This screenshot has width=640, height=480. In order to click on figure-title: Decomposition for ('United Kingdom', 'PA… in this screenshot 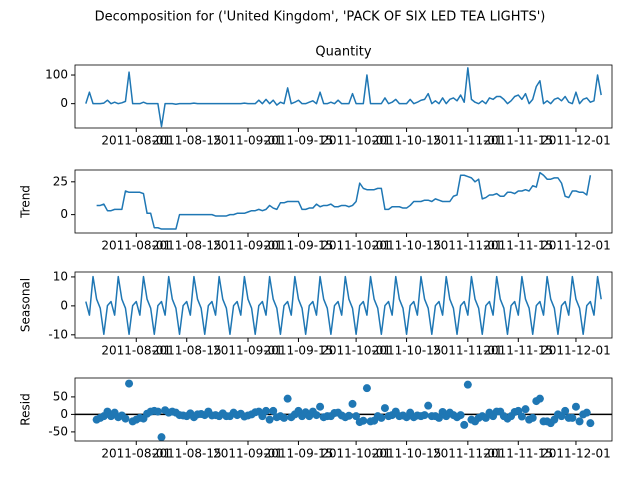, I will do `click(320, 17)`.